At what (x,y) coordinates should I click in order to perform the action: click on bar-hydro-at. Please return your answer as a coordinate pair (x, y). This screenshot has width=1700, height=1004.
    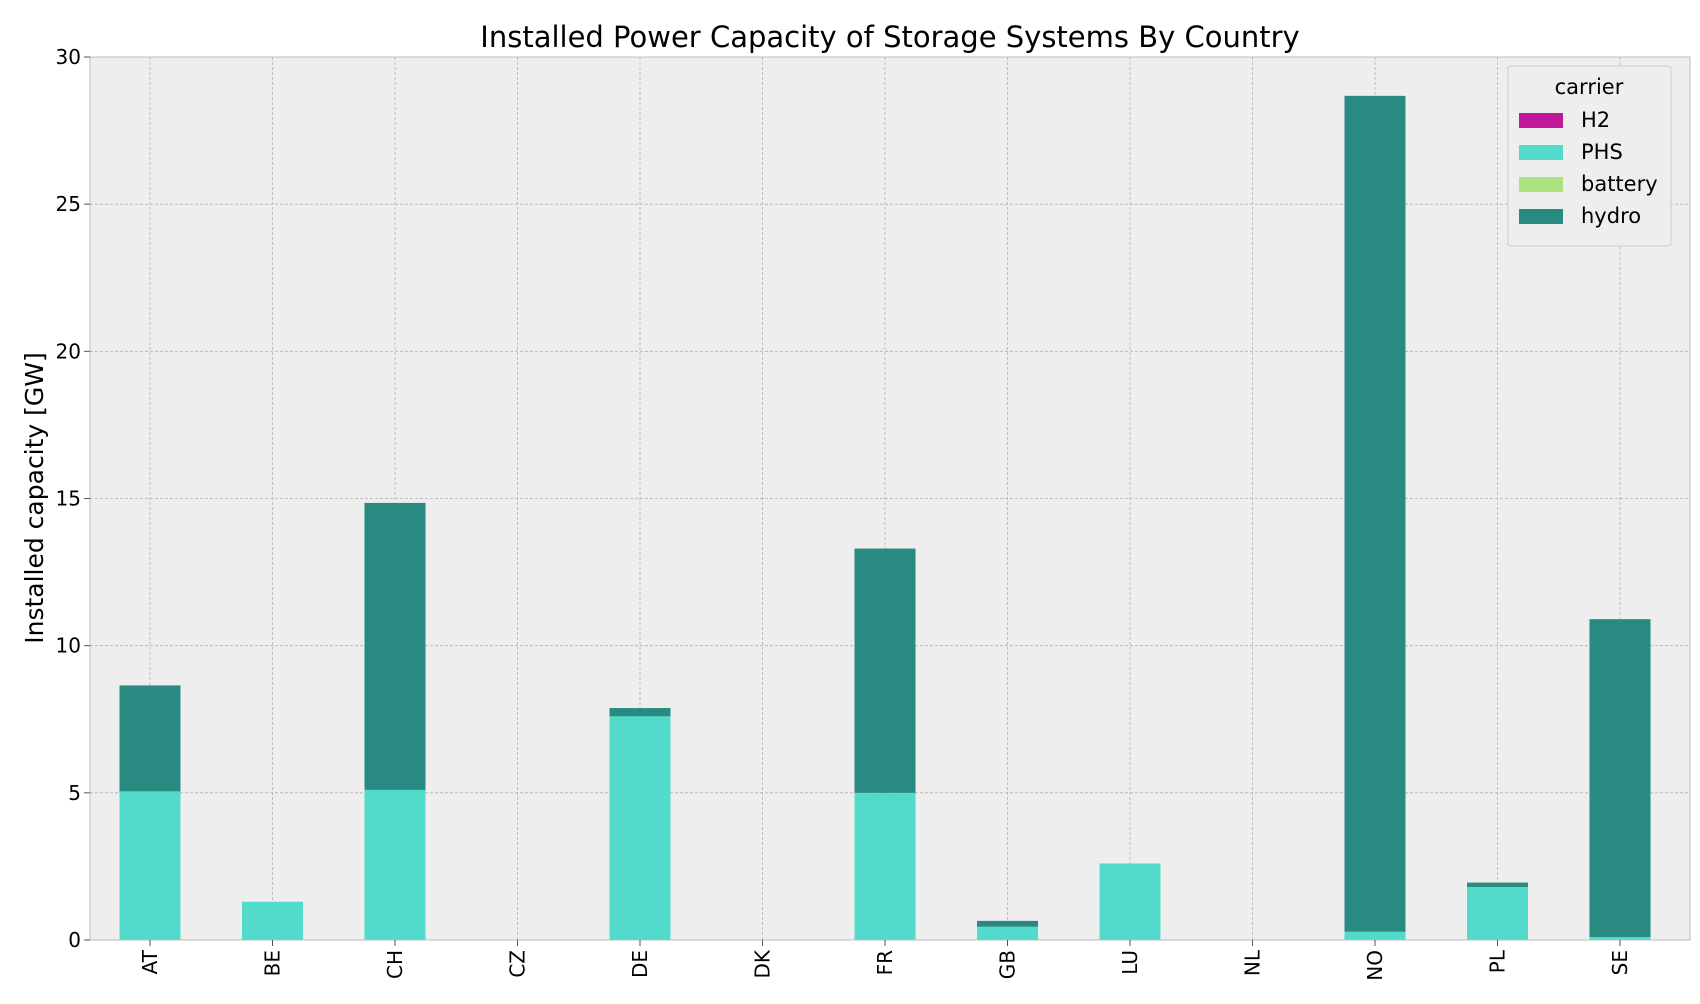
    Looking at the image, I should click on (150, 738).